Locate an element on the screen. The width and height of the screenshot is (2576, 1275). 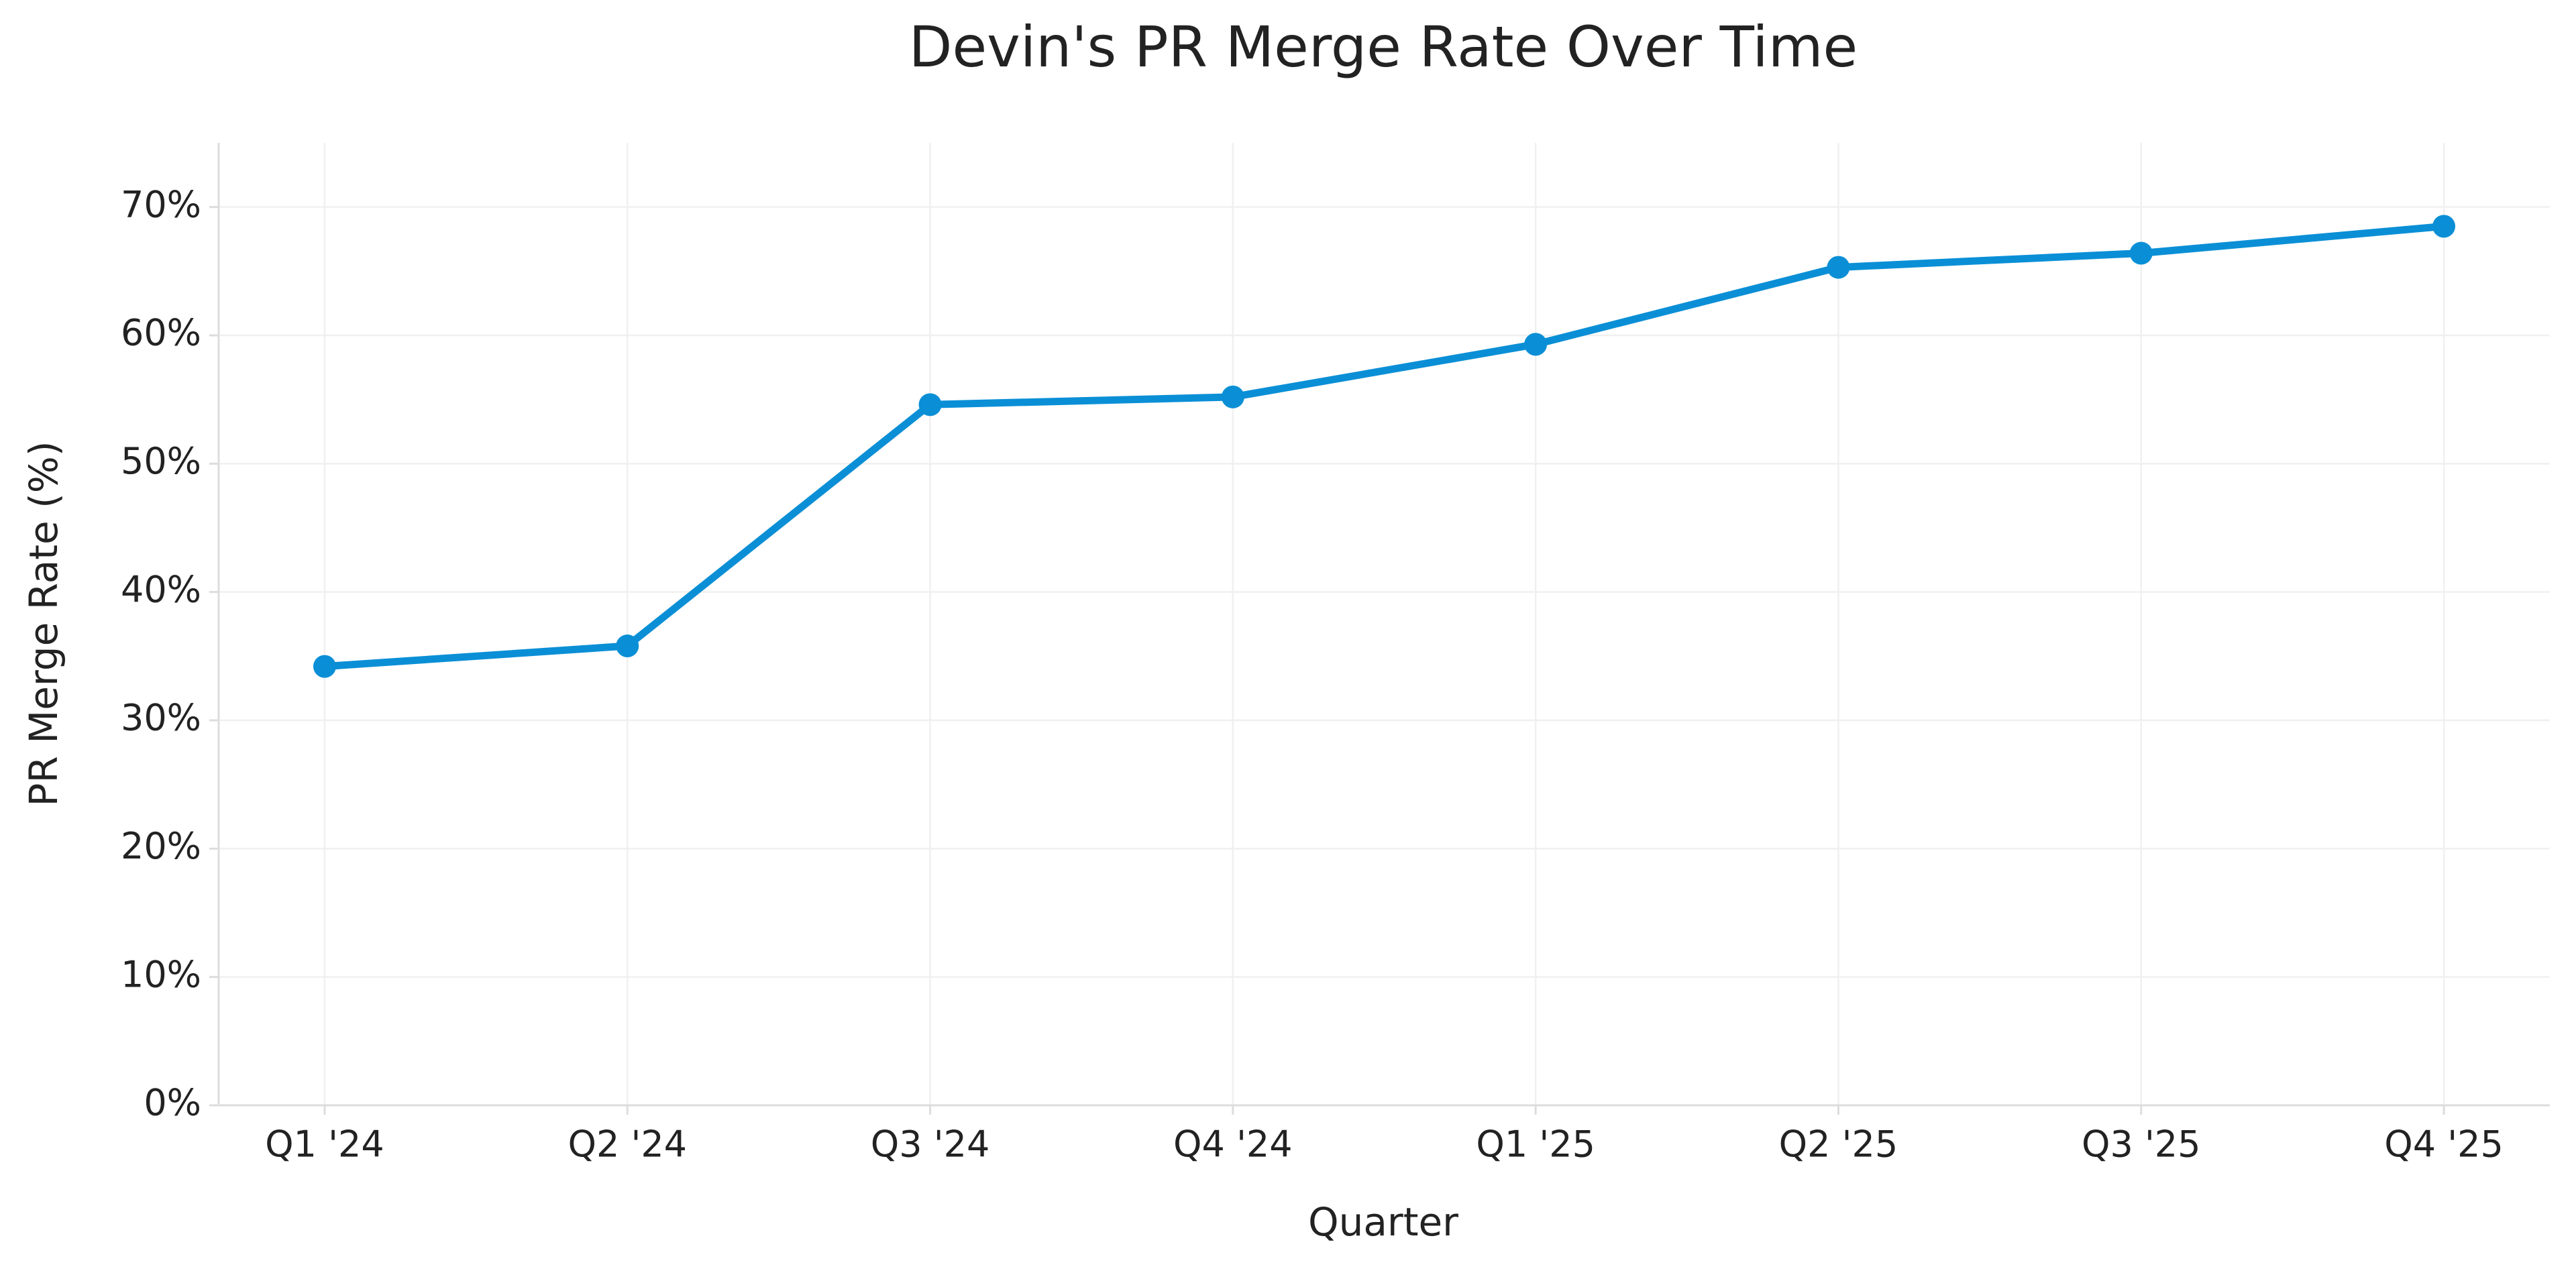
y-tick-label: 60% is located at coordinates (161, 333).